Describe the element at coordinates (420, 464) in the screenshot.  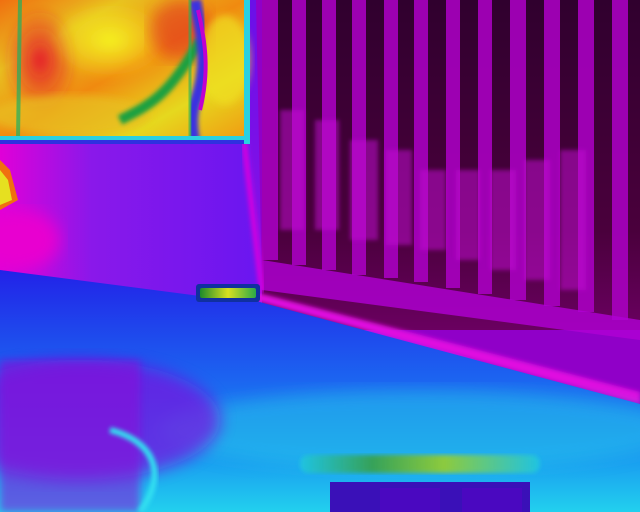
I see `floor-warm-line` at that location.